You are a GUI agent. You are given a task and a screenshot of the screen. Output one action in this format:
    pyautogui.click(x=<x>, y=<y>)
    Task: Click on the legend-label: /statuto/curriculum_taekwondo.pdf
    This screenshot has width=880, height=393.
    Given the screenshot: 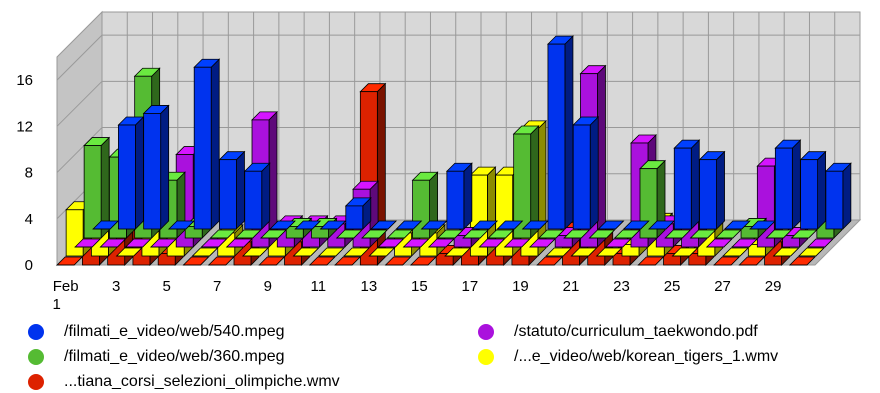 What is the action you would take?
    pyautogui.click(x=636, y=331)
    